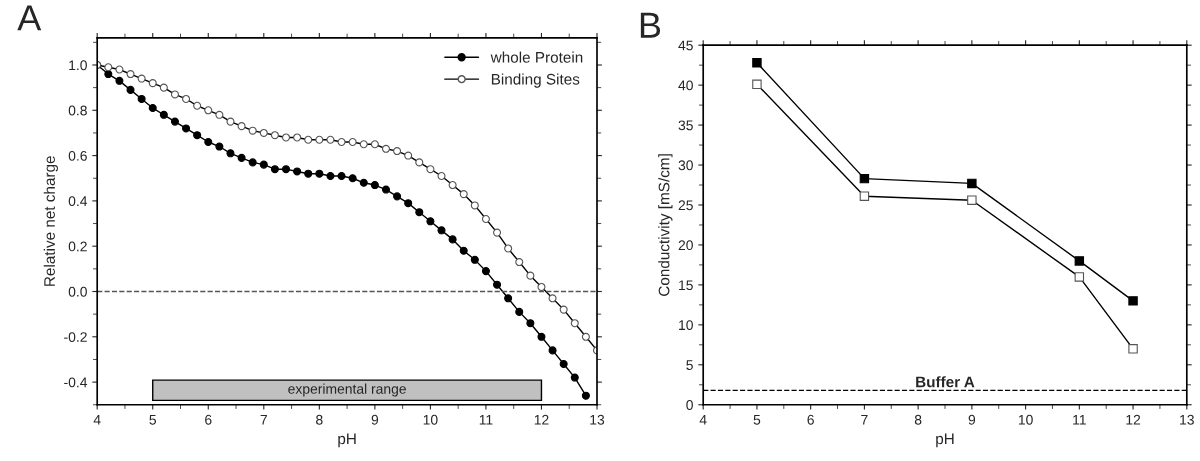 The width and height of the screenshot is (1200, 461). What do you see at coordinates (50, 221) in the screenshot?
I see `y-axis-title: Relative net charge` at bounding box center [50, 221].